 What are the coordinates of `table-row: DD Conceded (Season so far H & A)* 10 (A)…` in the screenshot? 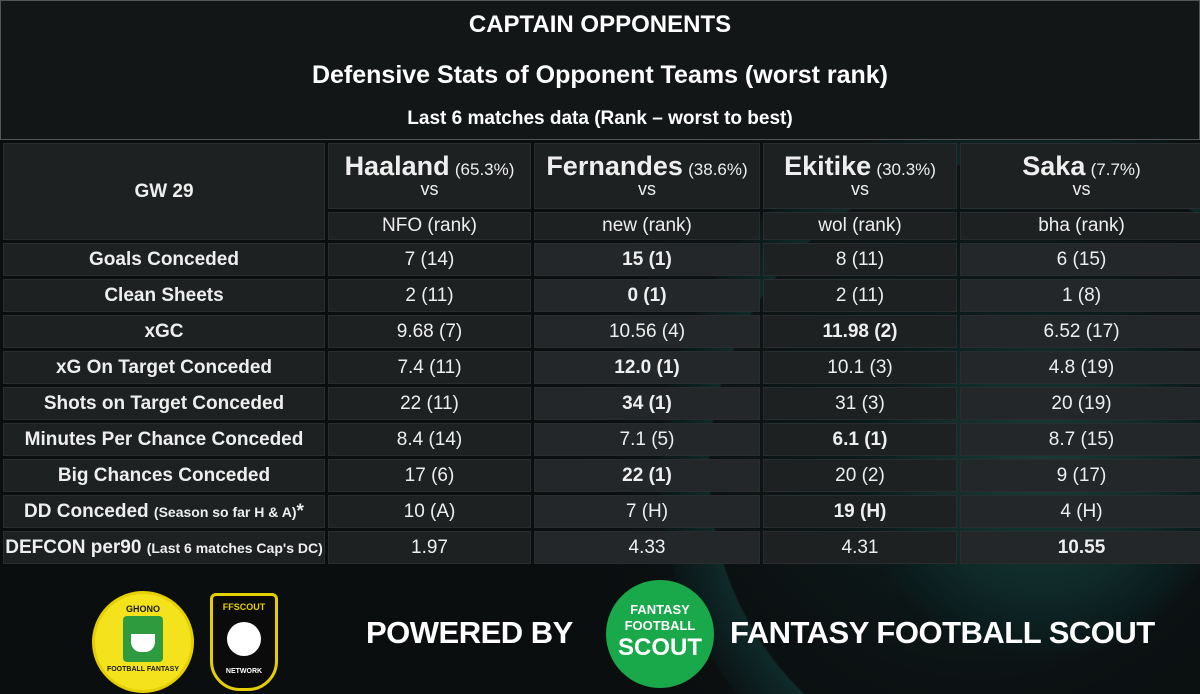 It's located at (601, 511).